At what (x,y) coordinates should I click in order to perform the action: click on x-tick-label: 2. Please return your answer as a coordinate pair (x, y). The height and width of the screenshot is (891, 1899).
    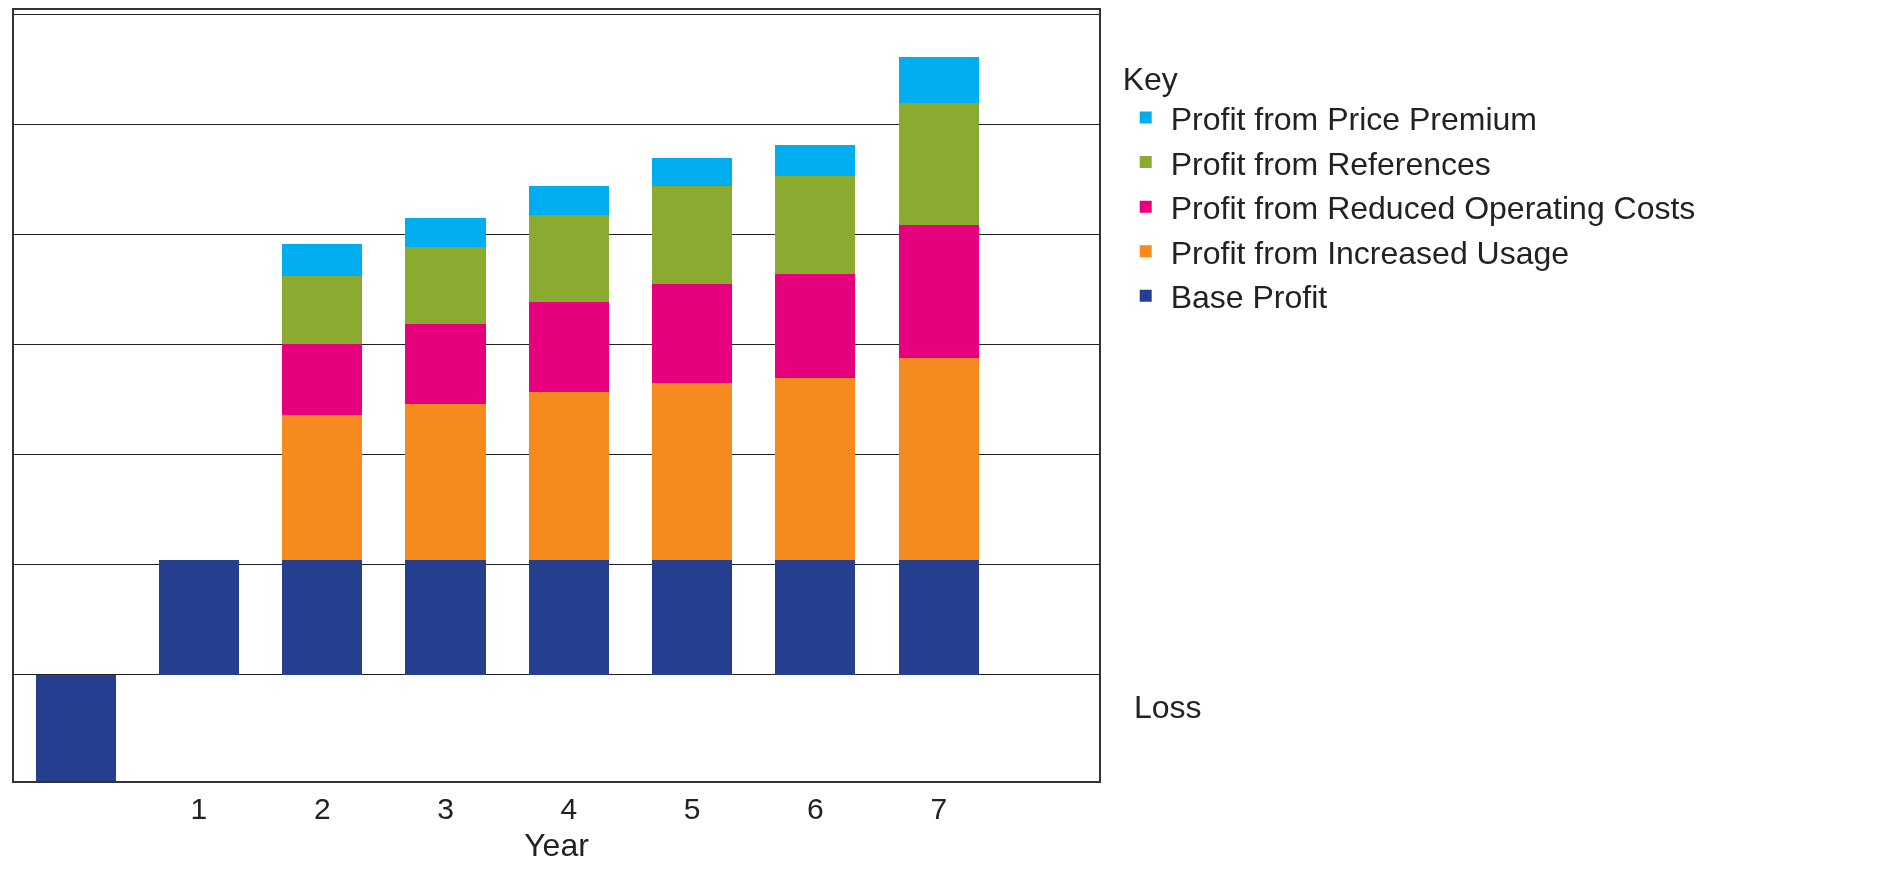
    Looking at the image, I should click on (322, 808).